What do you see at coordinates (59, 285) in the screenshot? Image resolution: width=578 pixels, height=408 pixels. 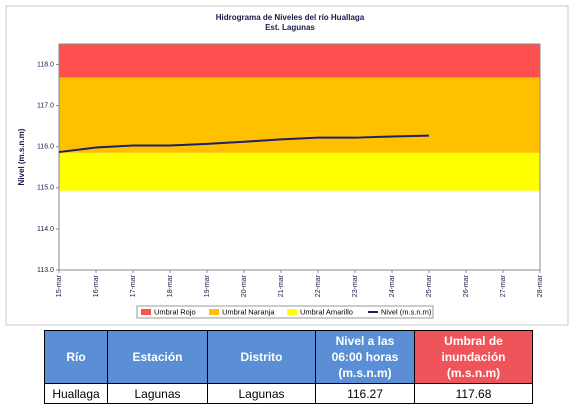 I see `x-tick-label: 15-mar` at bounding box center [59, 285].